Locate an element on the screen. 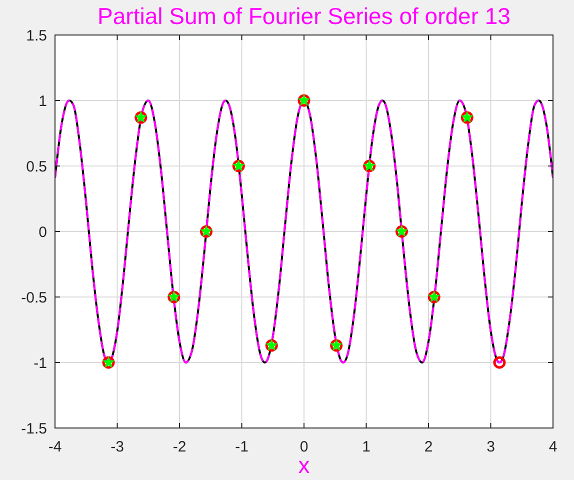  x-tick-label: -2 is located at coordinates (179, 447).